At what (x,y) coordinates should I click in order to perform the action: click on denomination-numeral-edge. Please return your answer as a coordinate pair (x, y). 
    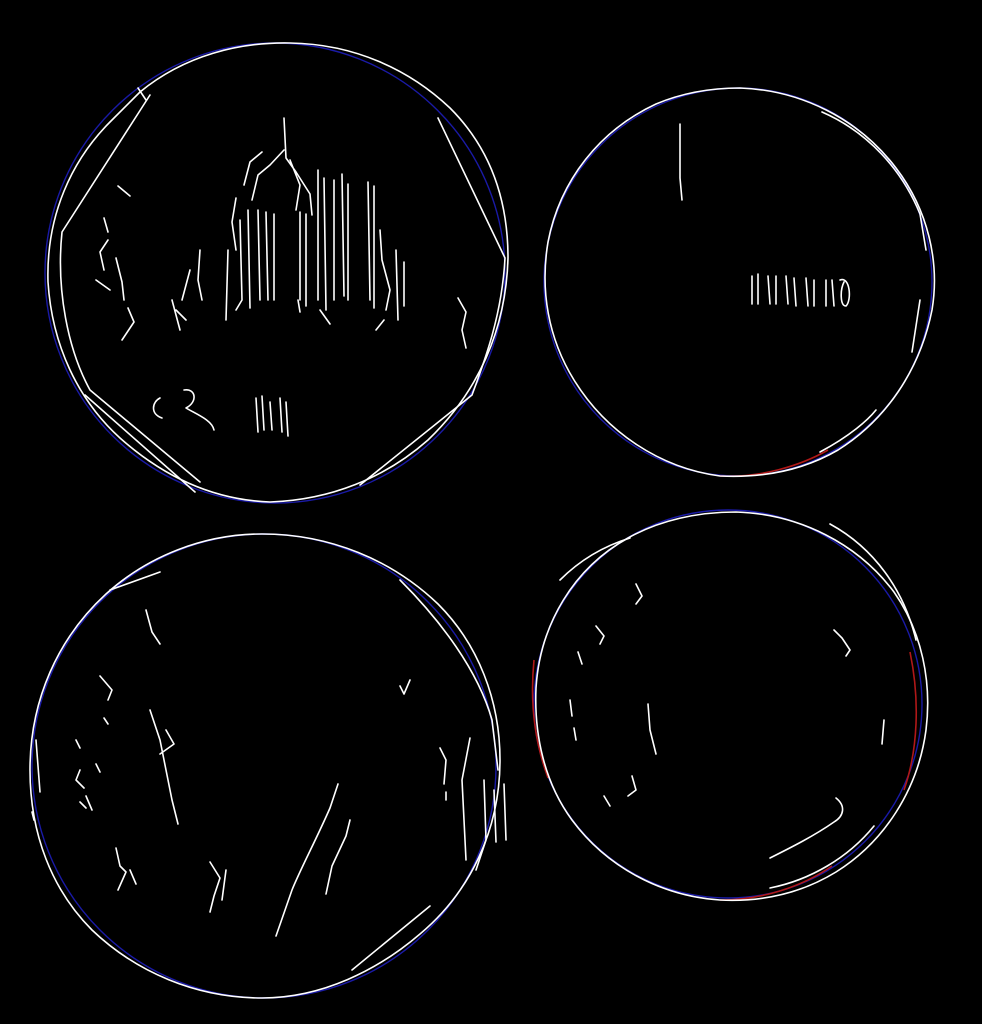
    Looking at the image, I should click on (801, 290).